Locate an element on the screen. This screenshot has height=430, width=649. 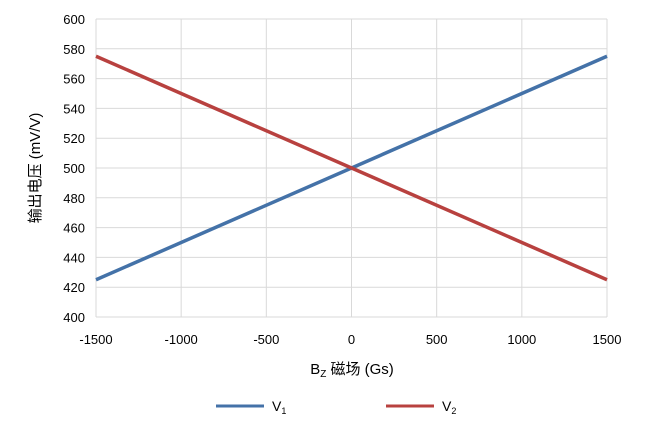
y-tick-label: 560 is located at coordinates (74, 79).